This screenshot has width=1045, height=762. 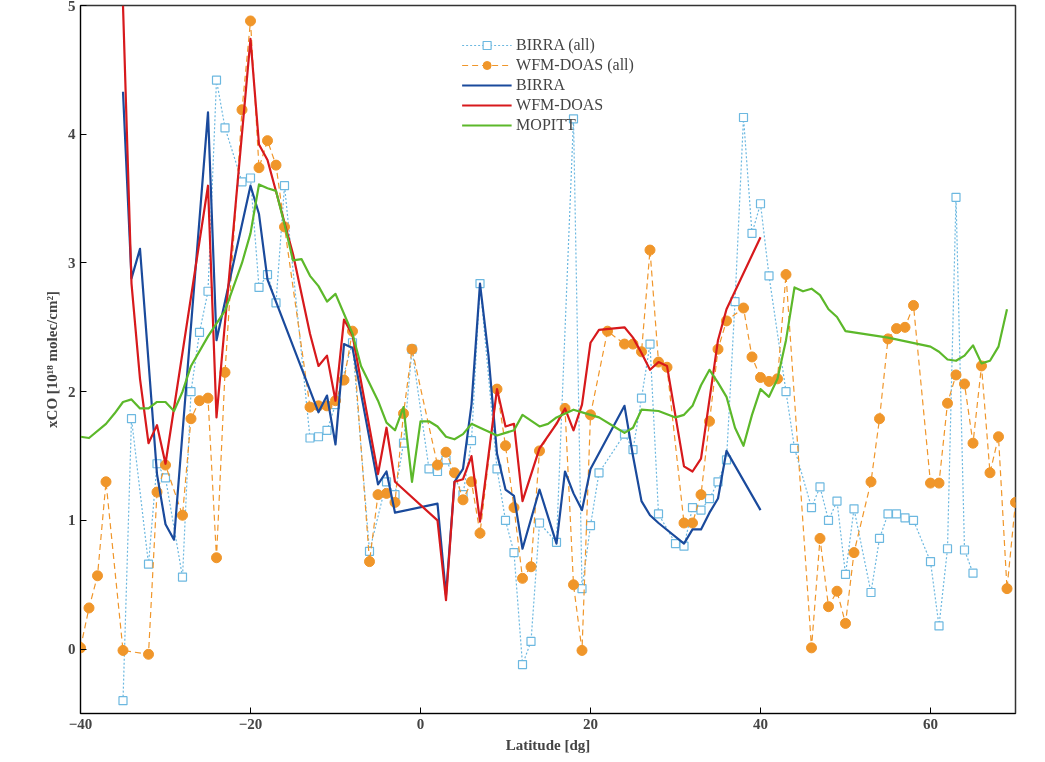 I want to click on y-tick-label: 1, so click(x=72, y=520).